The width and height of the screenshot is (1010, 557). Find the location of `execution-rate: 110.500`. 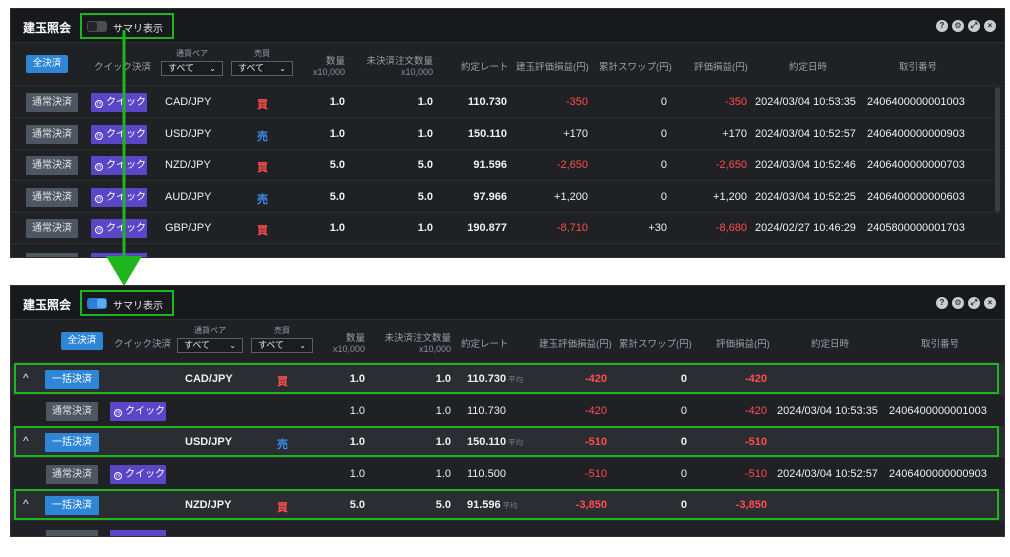

execution-rate: 110.500 is located at coordinates (486, 473).